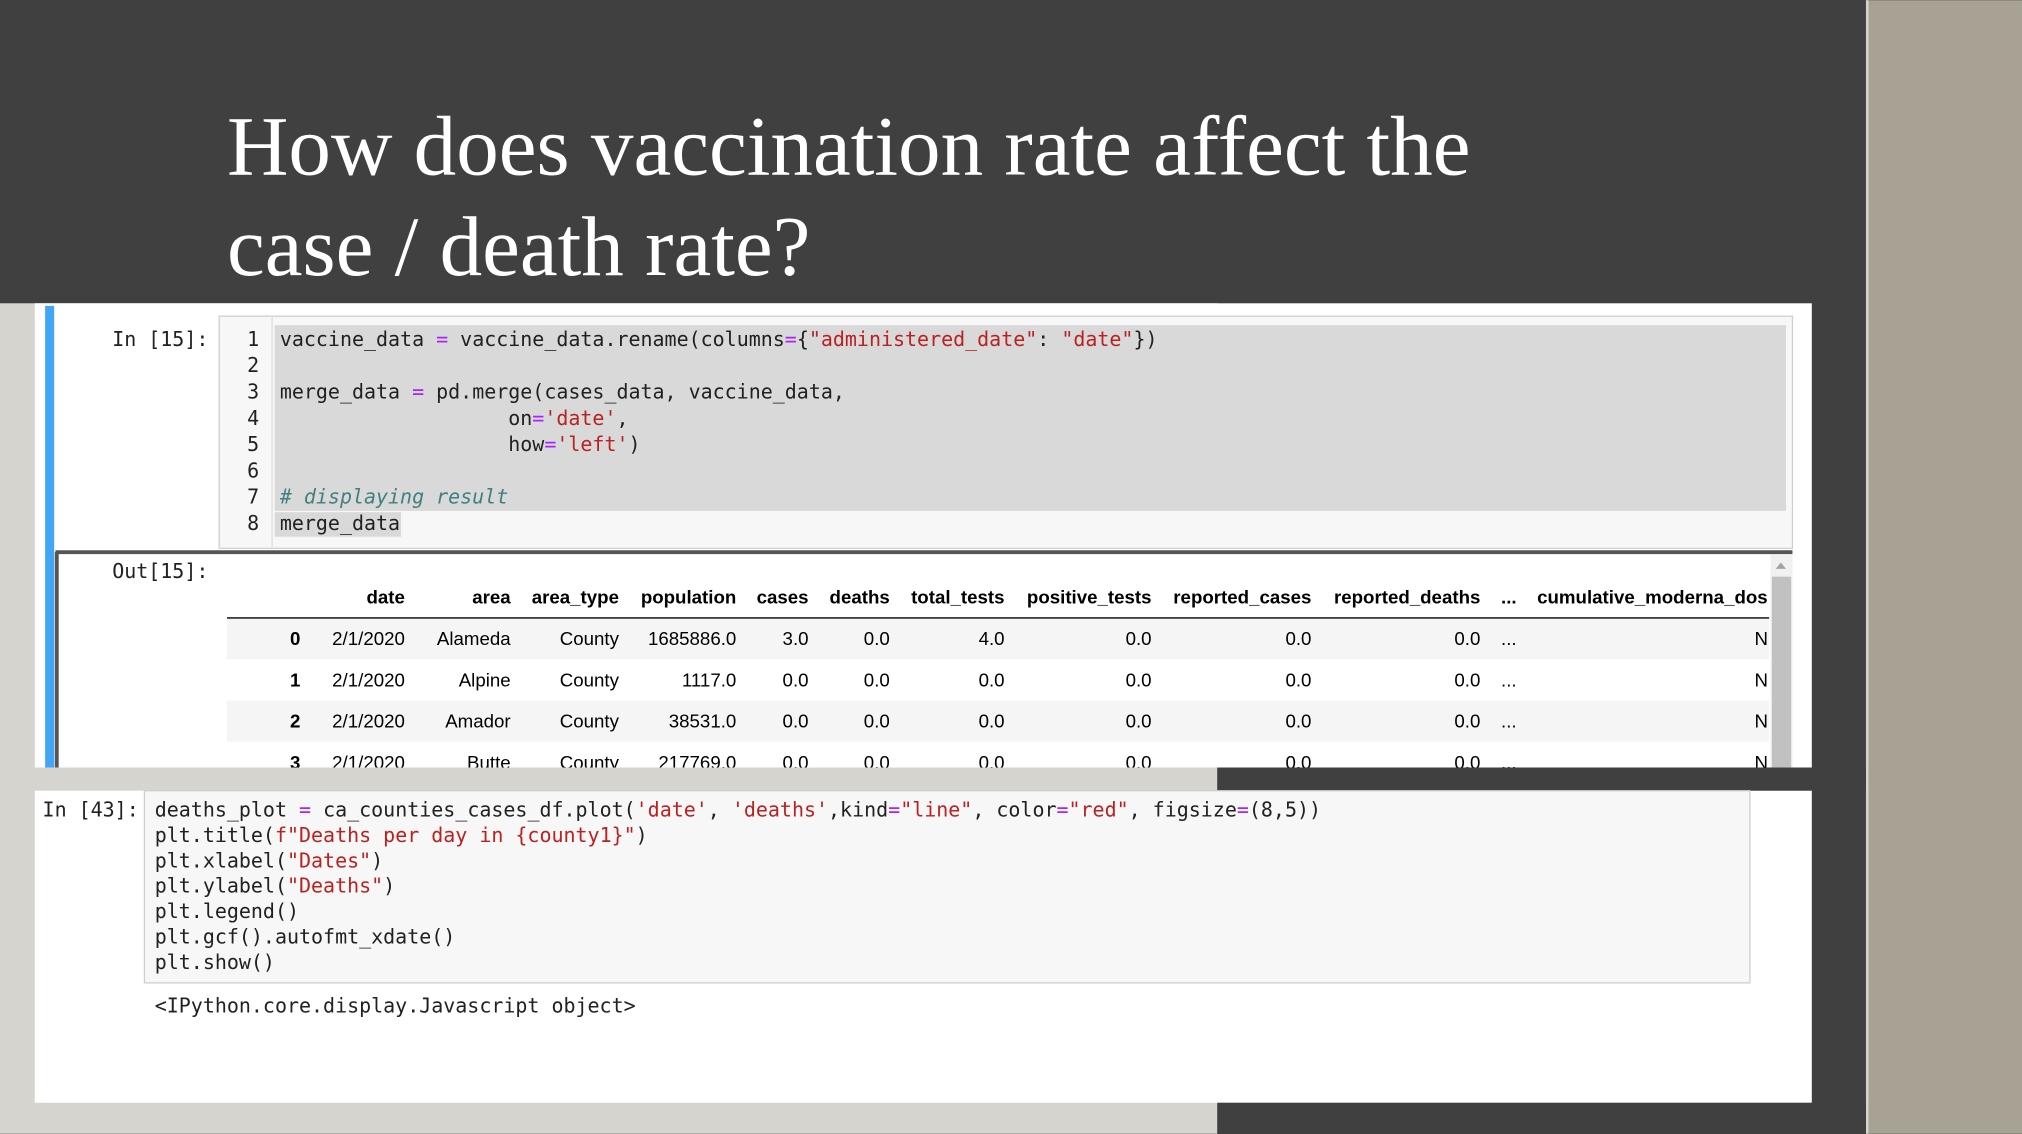 Image resolution: width=2022 pixels, height=1134 pixels. I want to click on code-token: deaths_plot, so click(227, 810).